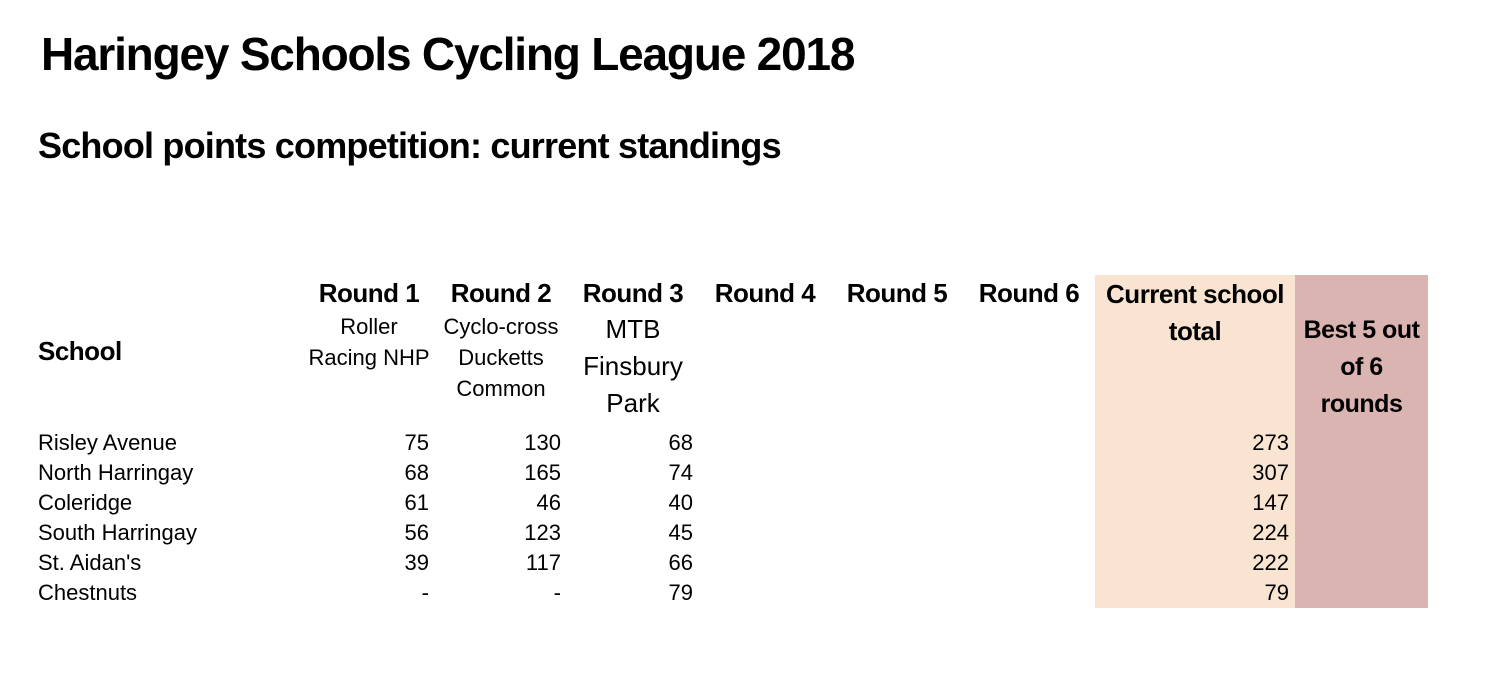  I want to click on current-total-label: Current school total, so click(1195, 312).